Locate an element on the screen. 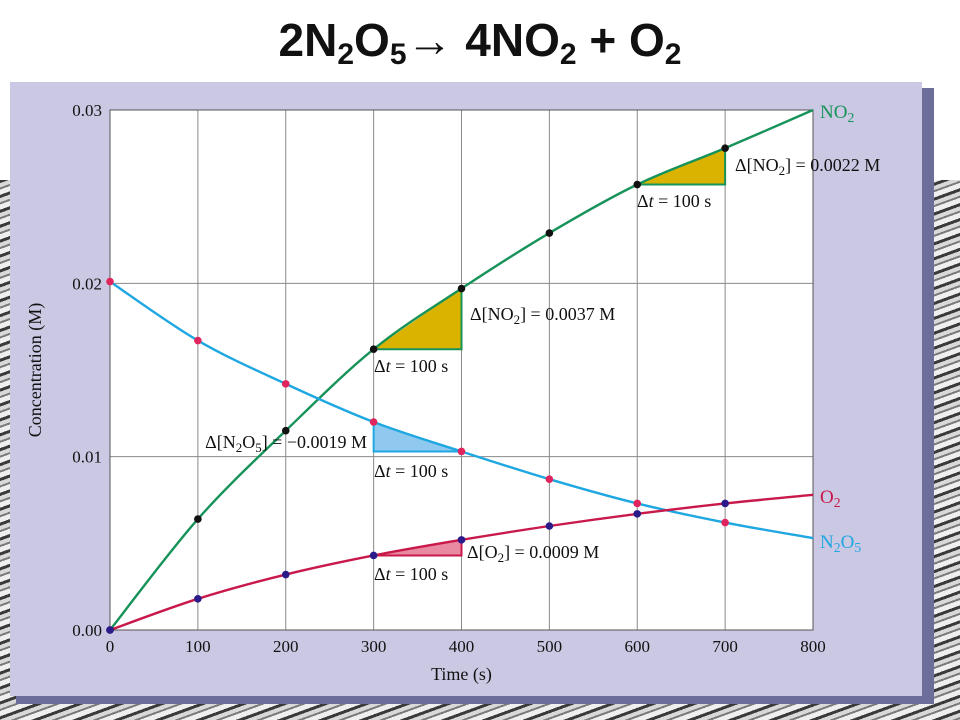  x-tick-label: 300 is located at coordinates (374, 646).